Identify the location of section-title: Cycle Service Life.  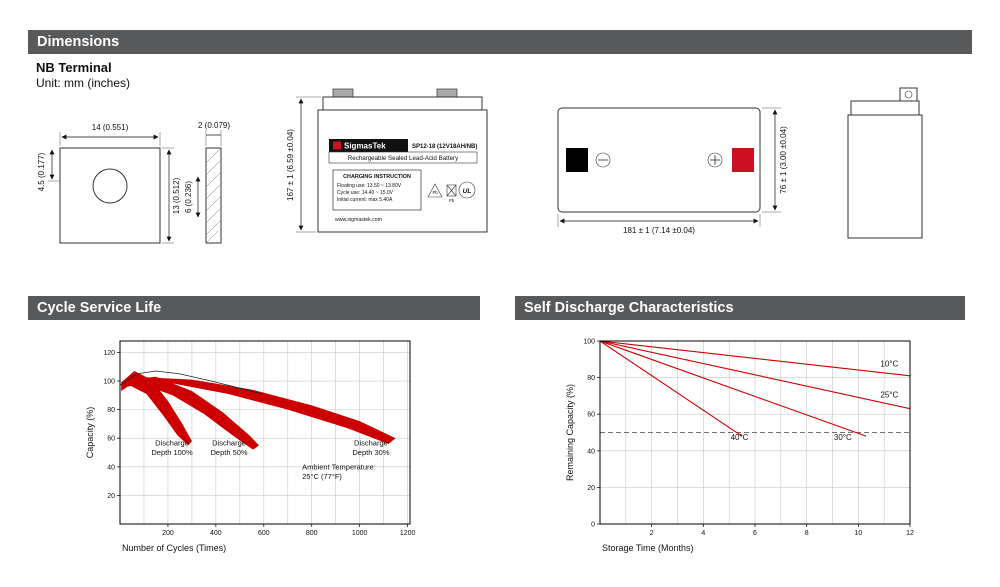
(99, 308).